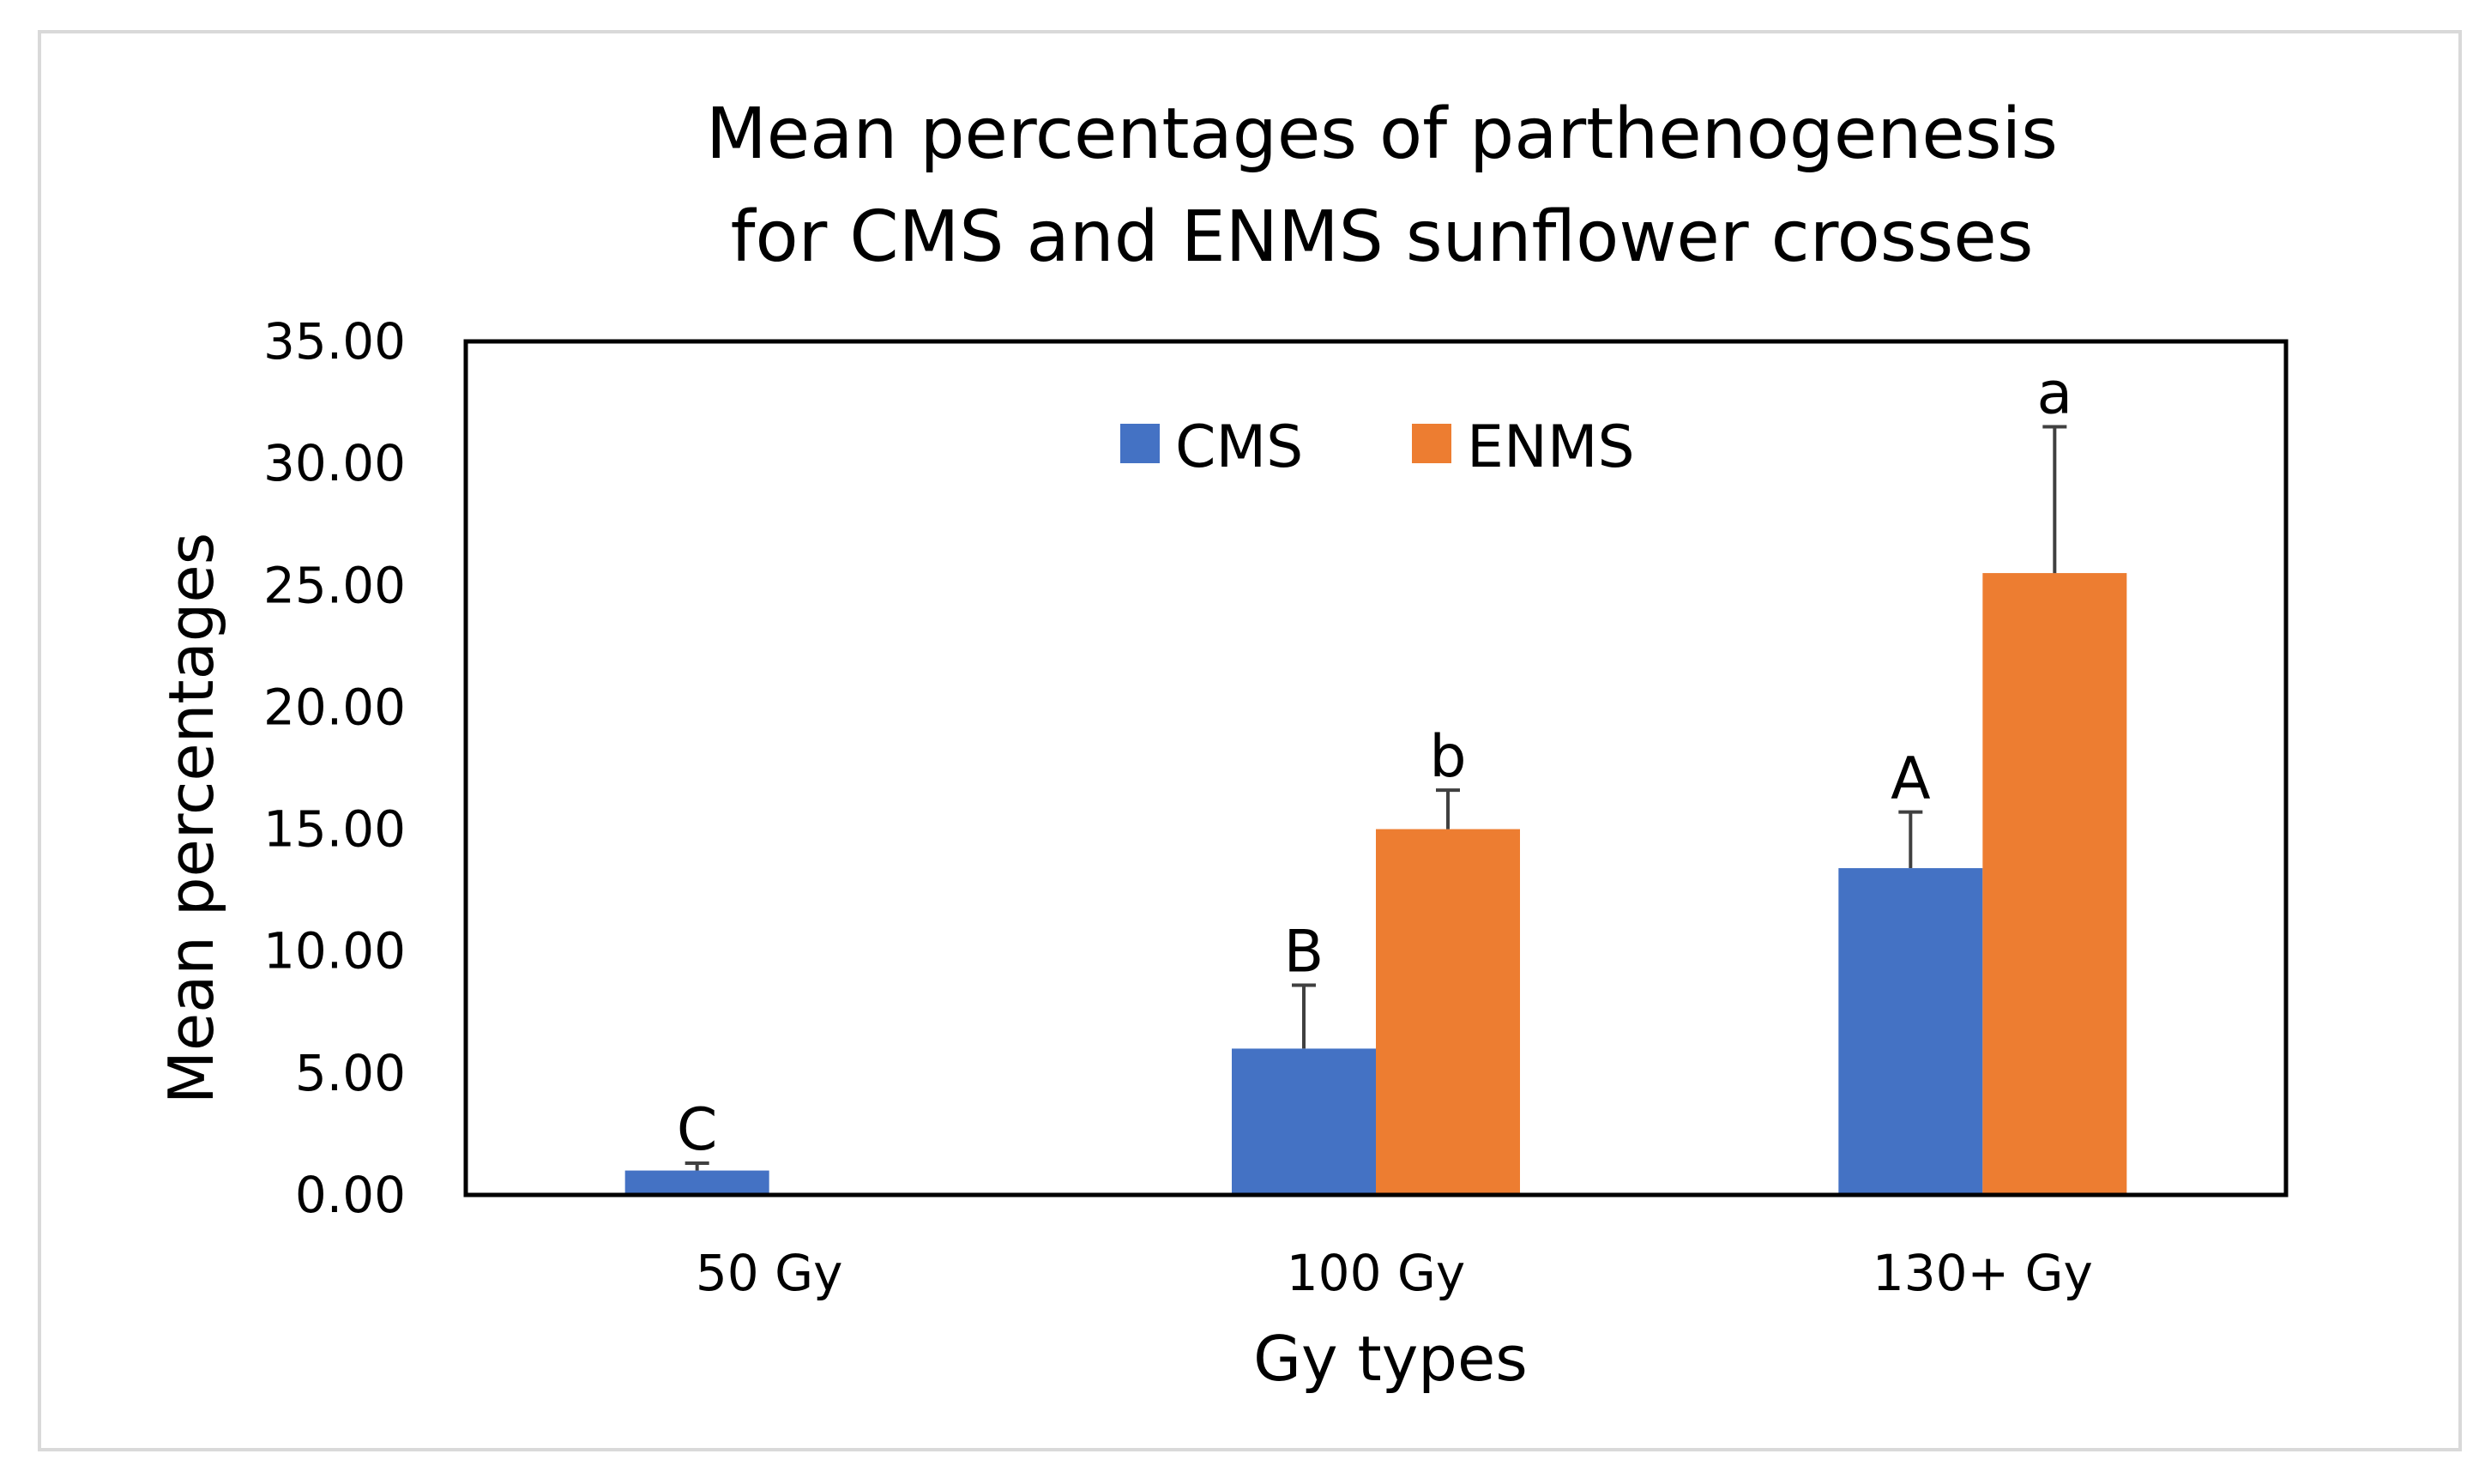 Image resolution: width=2491 pixels, height=1484 pixels. What do you see at coordinates (1447, 757) in the screenshot?
I see `significance-label: b` at bounding box center [1447, 757].